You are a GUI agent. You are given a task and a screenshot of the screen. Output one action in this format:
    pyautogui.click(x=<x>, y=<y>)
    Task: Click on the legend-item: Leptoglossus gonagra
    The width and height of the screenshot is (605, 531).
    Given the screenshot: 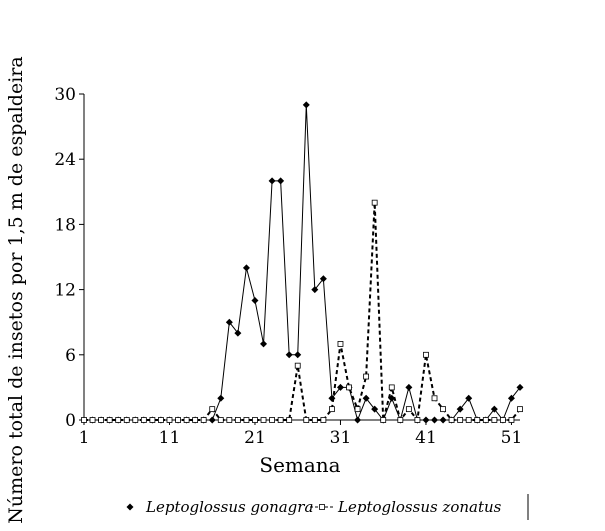 What is the action you would take?
    pyautogui.click(x=219, y=507)
    